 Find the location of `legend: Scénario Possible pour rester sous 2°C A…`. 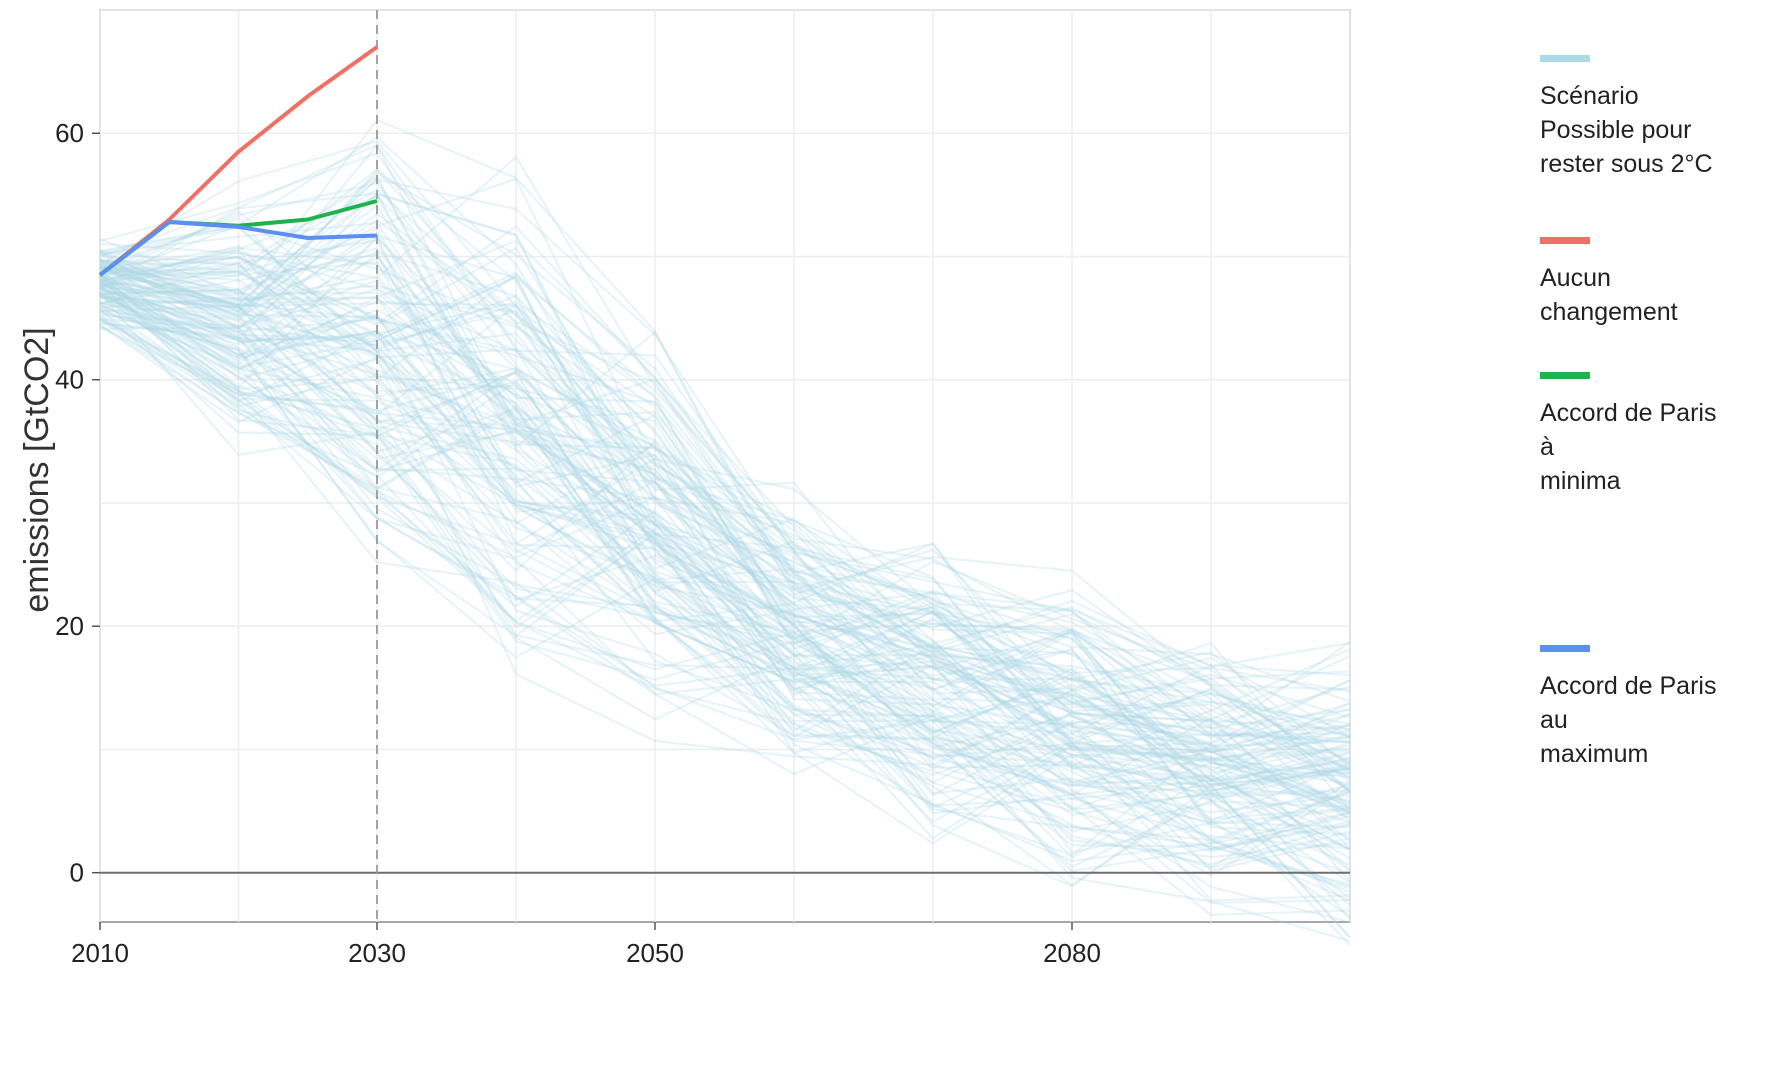

legend: Scénario Possible pour rester sous 2°C A… is located at coordinates (1654, 544).